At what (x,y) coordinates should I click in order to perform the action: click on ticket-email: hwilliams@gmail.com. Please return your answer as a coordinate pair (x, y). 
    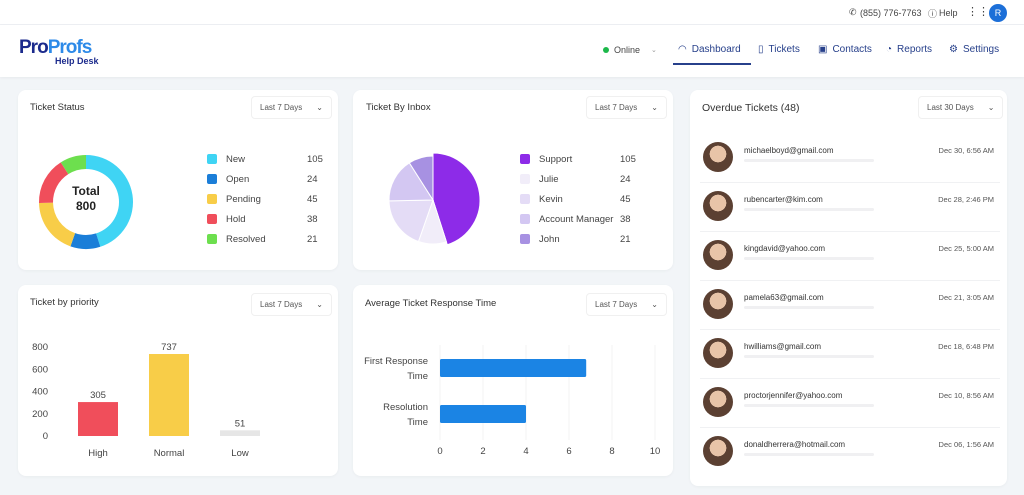
    Looking at the image, I should click on (783, 346).